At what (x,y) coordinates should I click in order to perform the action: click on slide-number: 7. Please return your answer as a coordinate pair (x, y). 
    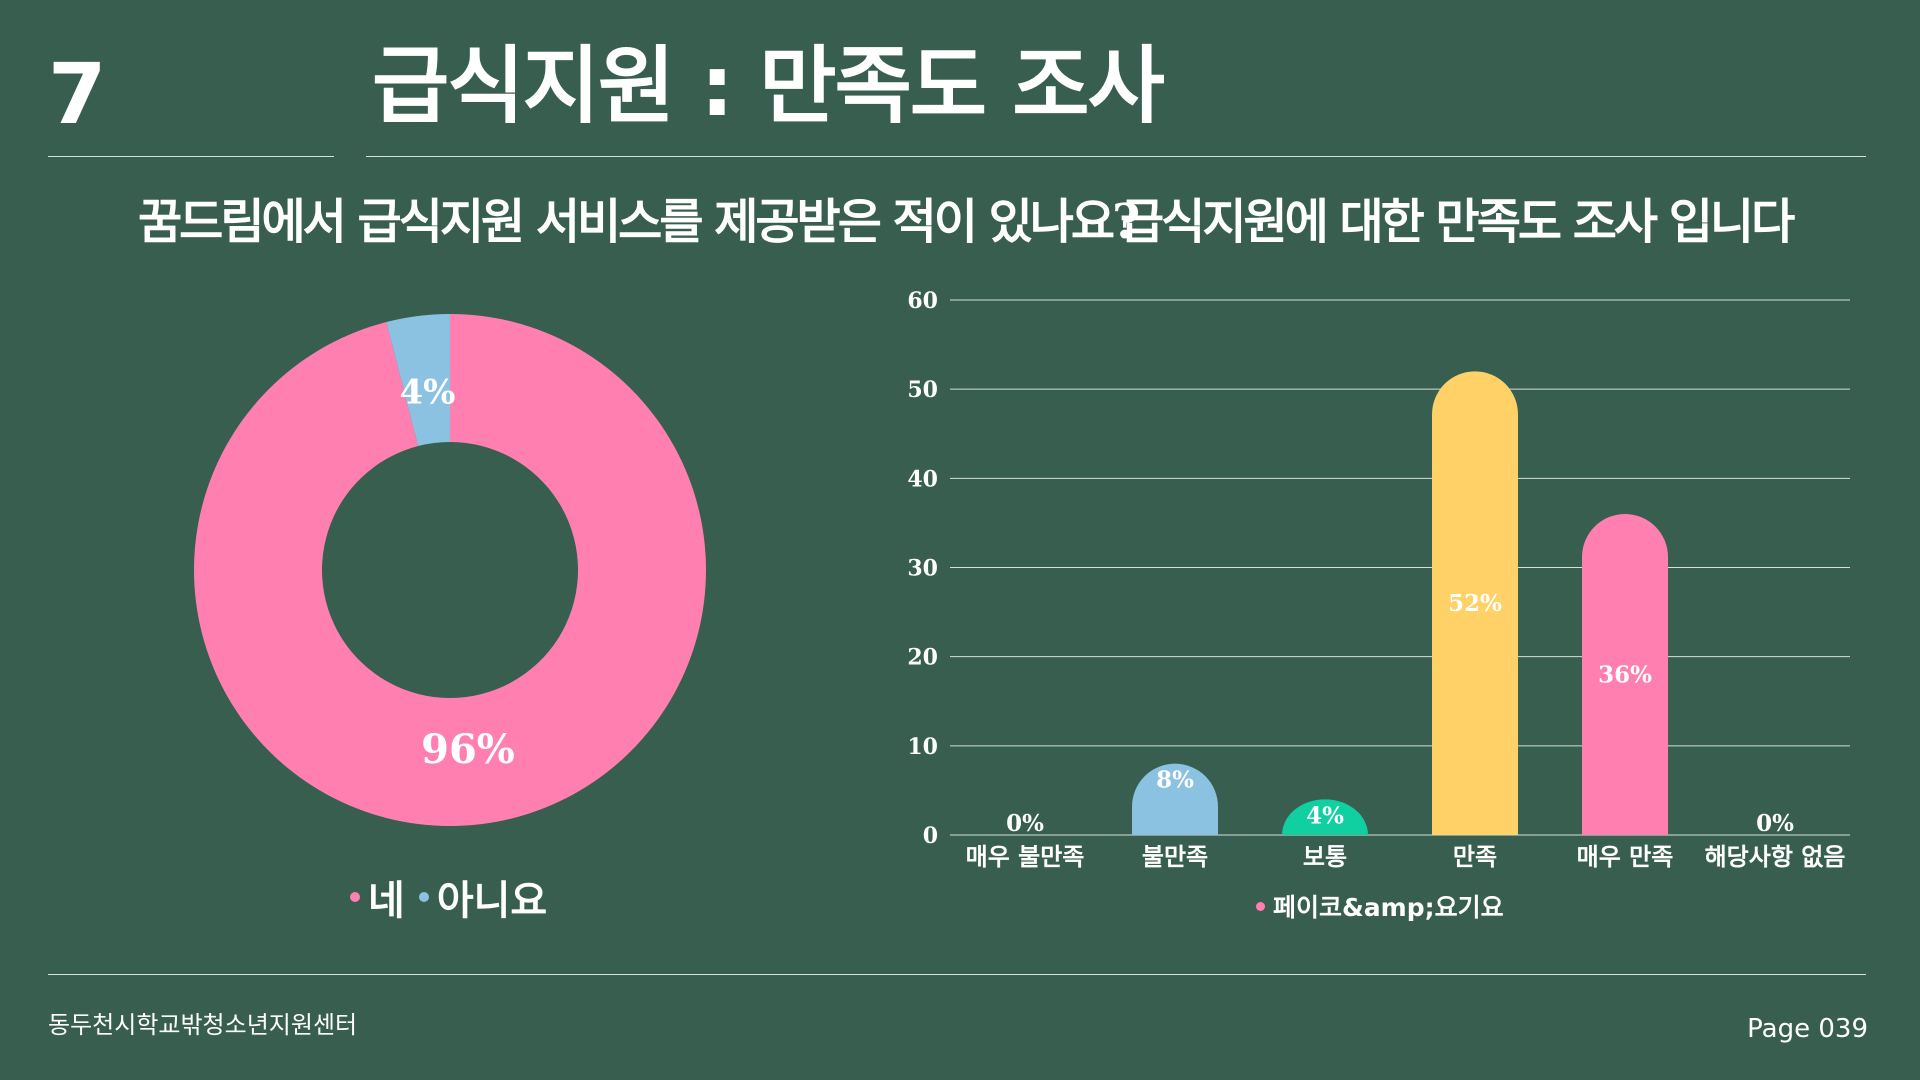
    Looking at the image, I should click on (77, 94).